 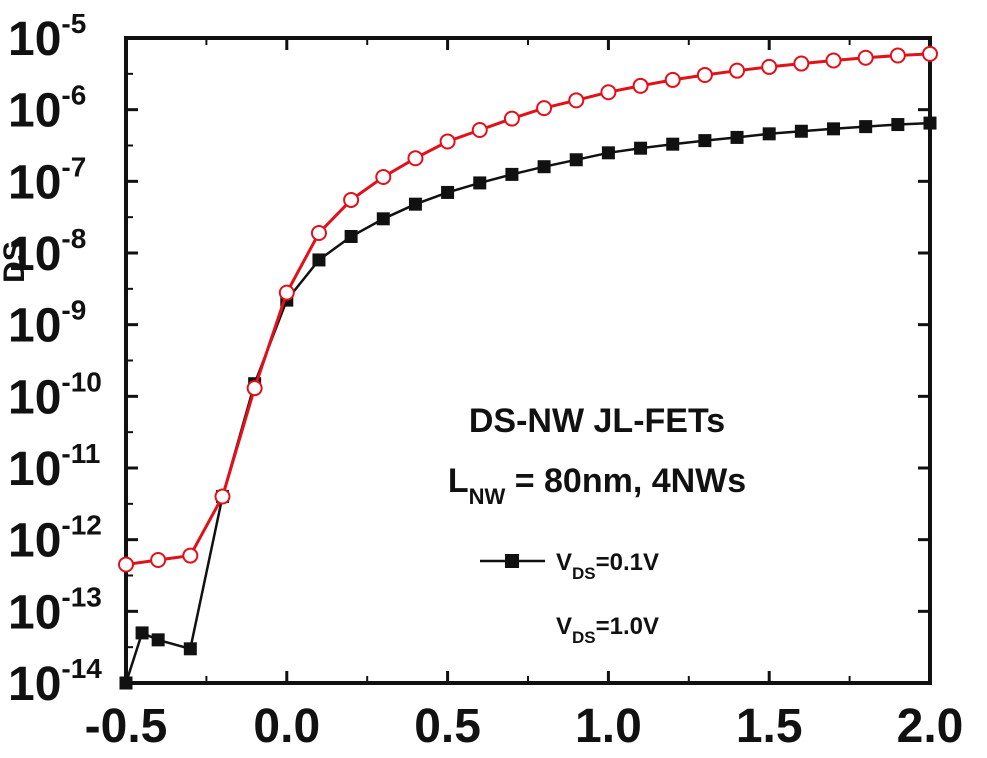 What do you see at coordinates (569, 598) in the screenshot?
I see `legend: VDS=0.1V VDS=1.0V` at bounding box center [569, 598].